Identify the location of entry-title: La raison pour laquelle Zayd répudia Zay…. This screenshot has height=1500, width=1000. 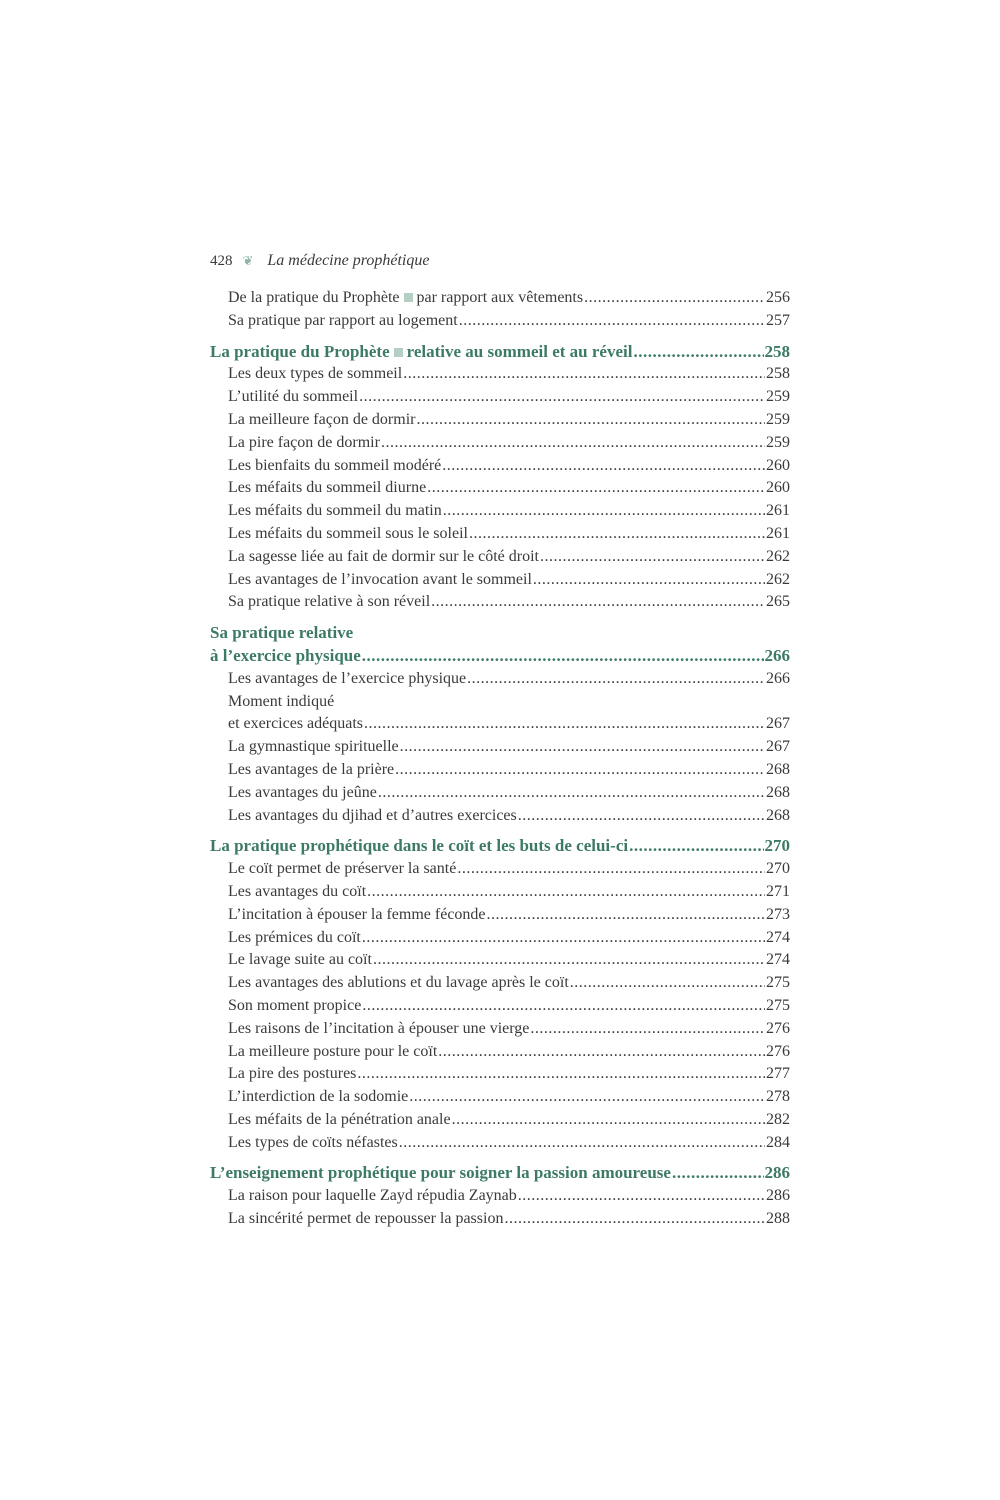
(372, 1196).